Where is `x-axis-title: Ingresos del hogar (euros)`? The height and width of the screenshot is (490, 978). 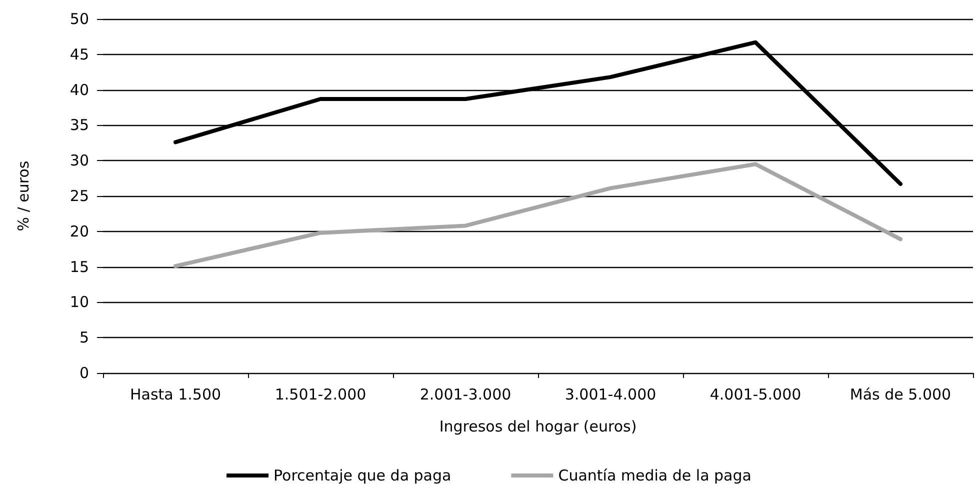 x-axis-title: Ingresos del hogar (euros) is located at coordinates (538, 427).